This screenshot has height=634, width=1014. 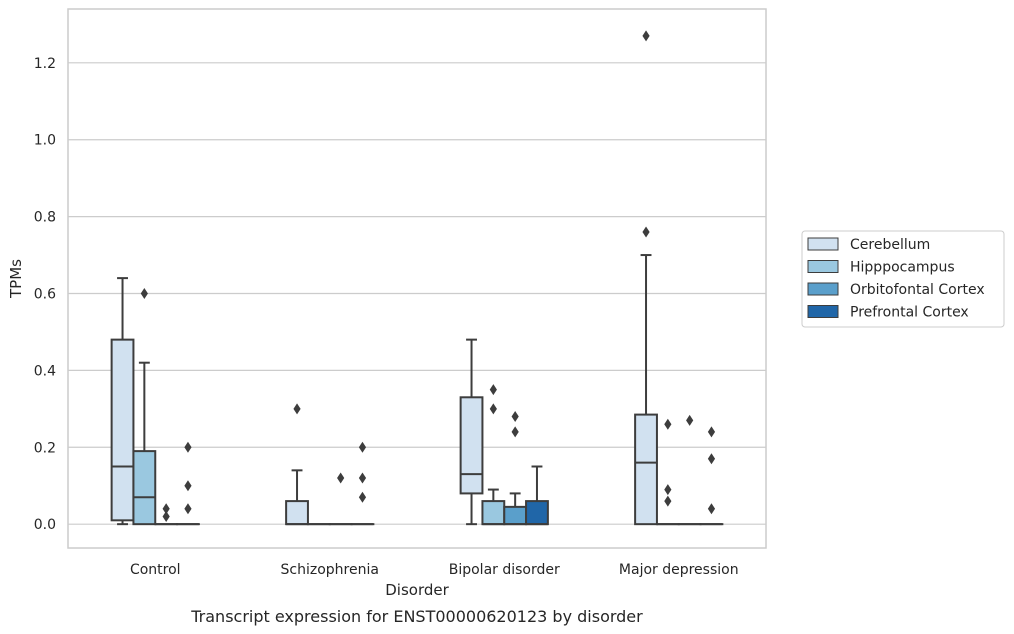 I want to click on x-axis-title: Disorder, so click(x=417, y=590).